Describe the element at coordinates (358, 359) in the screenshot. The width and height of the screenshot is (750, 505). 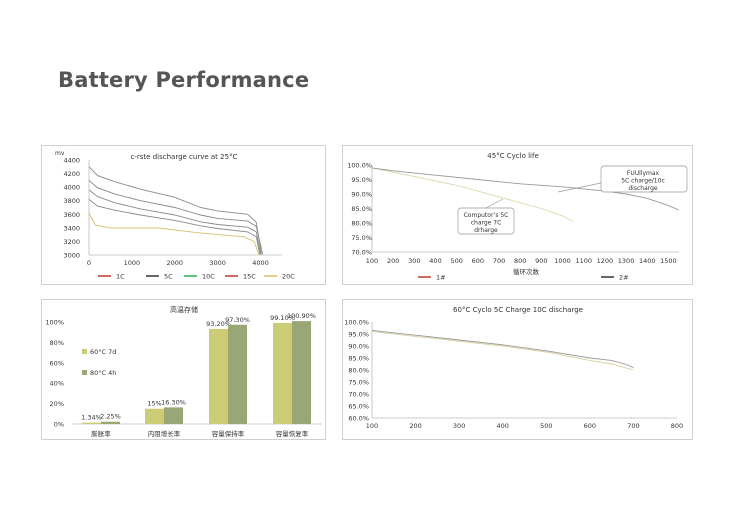
I see `y-tick-label: 85.0%` at that location.